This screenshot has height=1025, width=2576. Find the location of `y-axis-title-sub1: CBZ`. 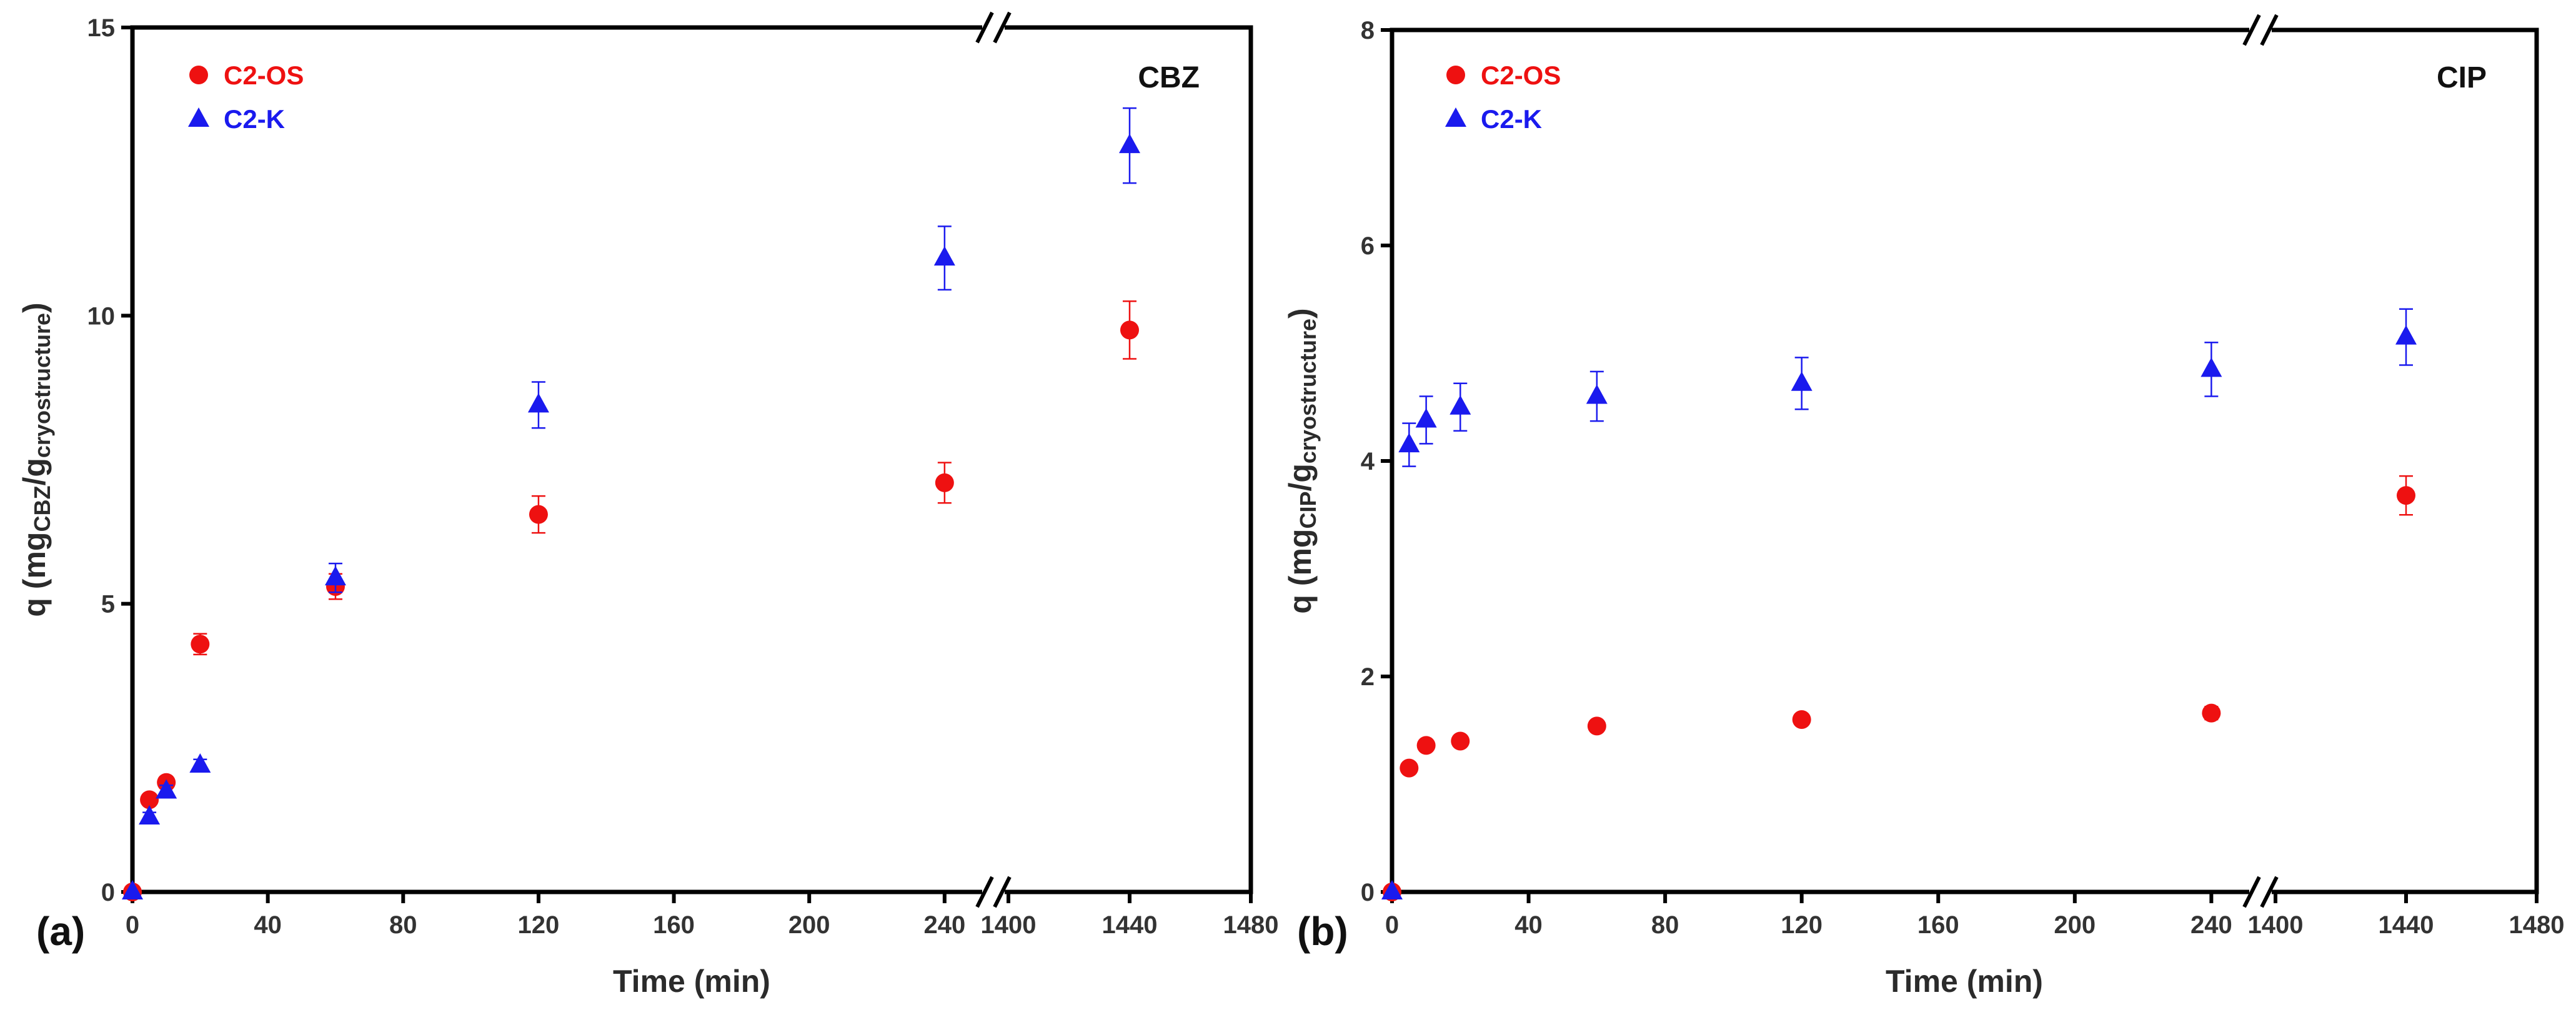

y-axis-title-sub1: CBZ is located at coordinates (42, 509).